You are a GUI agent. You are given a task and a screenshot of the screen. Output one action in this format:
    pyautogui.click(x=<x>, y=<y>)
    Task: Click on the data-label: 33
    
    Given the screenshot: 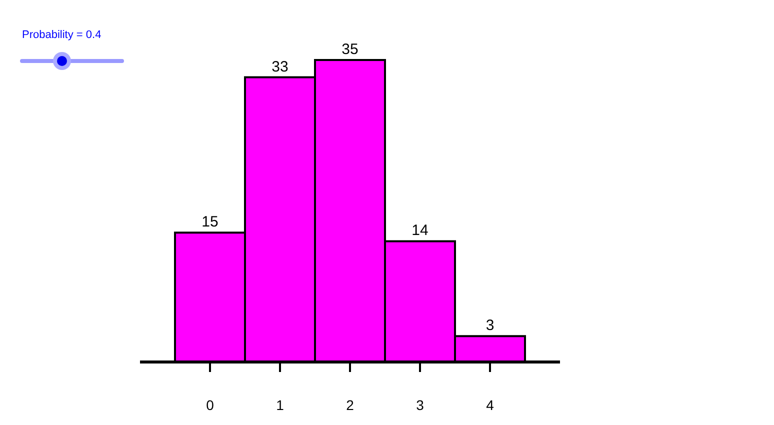 What is the action you would take?
    pyautogui.click(x=280, y=67)
    